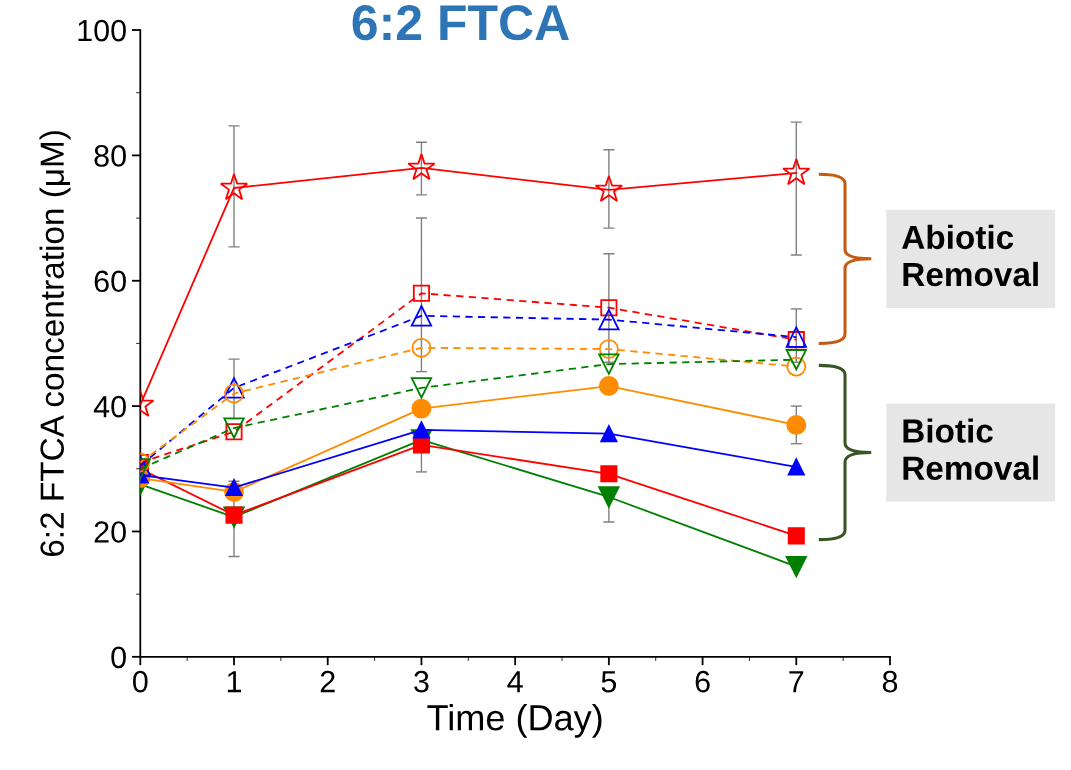 This screenshot has height=770, width=1071. What do you see at coordinates (109, 406) in the screenshot?
I see `y-tick-label: 40` at bounding box center [109, 406].